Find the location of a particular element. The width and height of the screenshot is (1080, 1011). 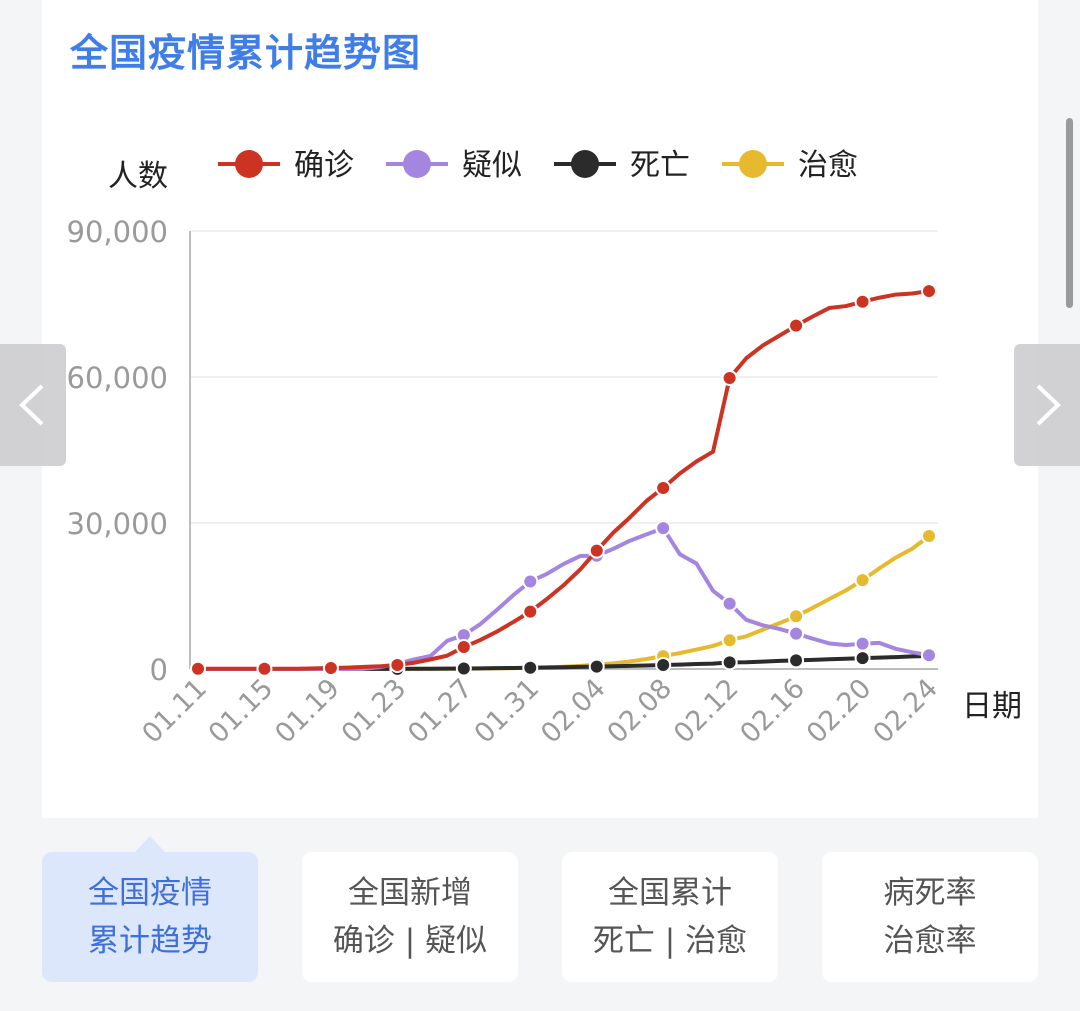

page-title: 全国疫情累计趋势图 is located at coordinates (246, 53).